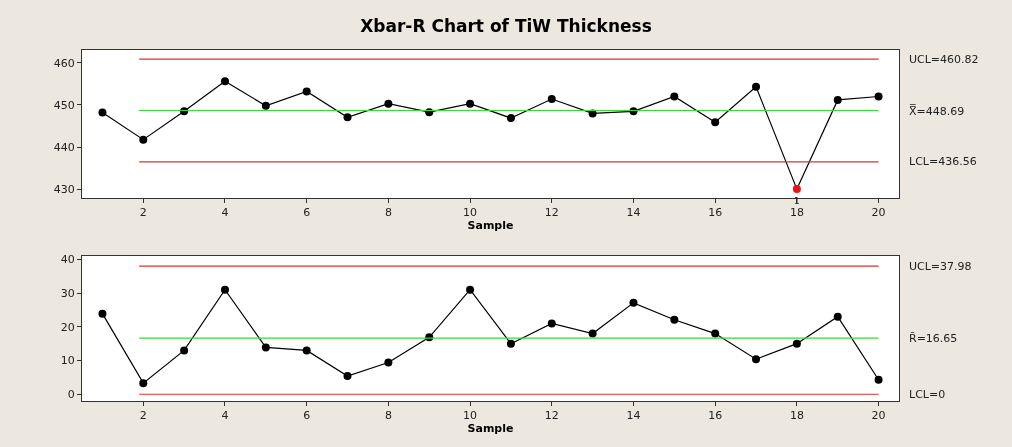 The image size is (1012, 447). I want to click on y-tick-label: 20, so click(67, 327).